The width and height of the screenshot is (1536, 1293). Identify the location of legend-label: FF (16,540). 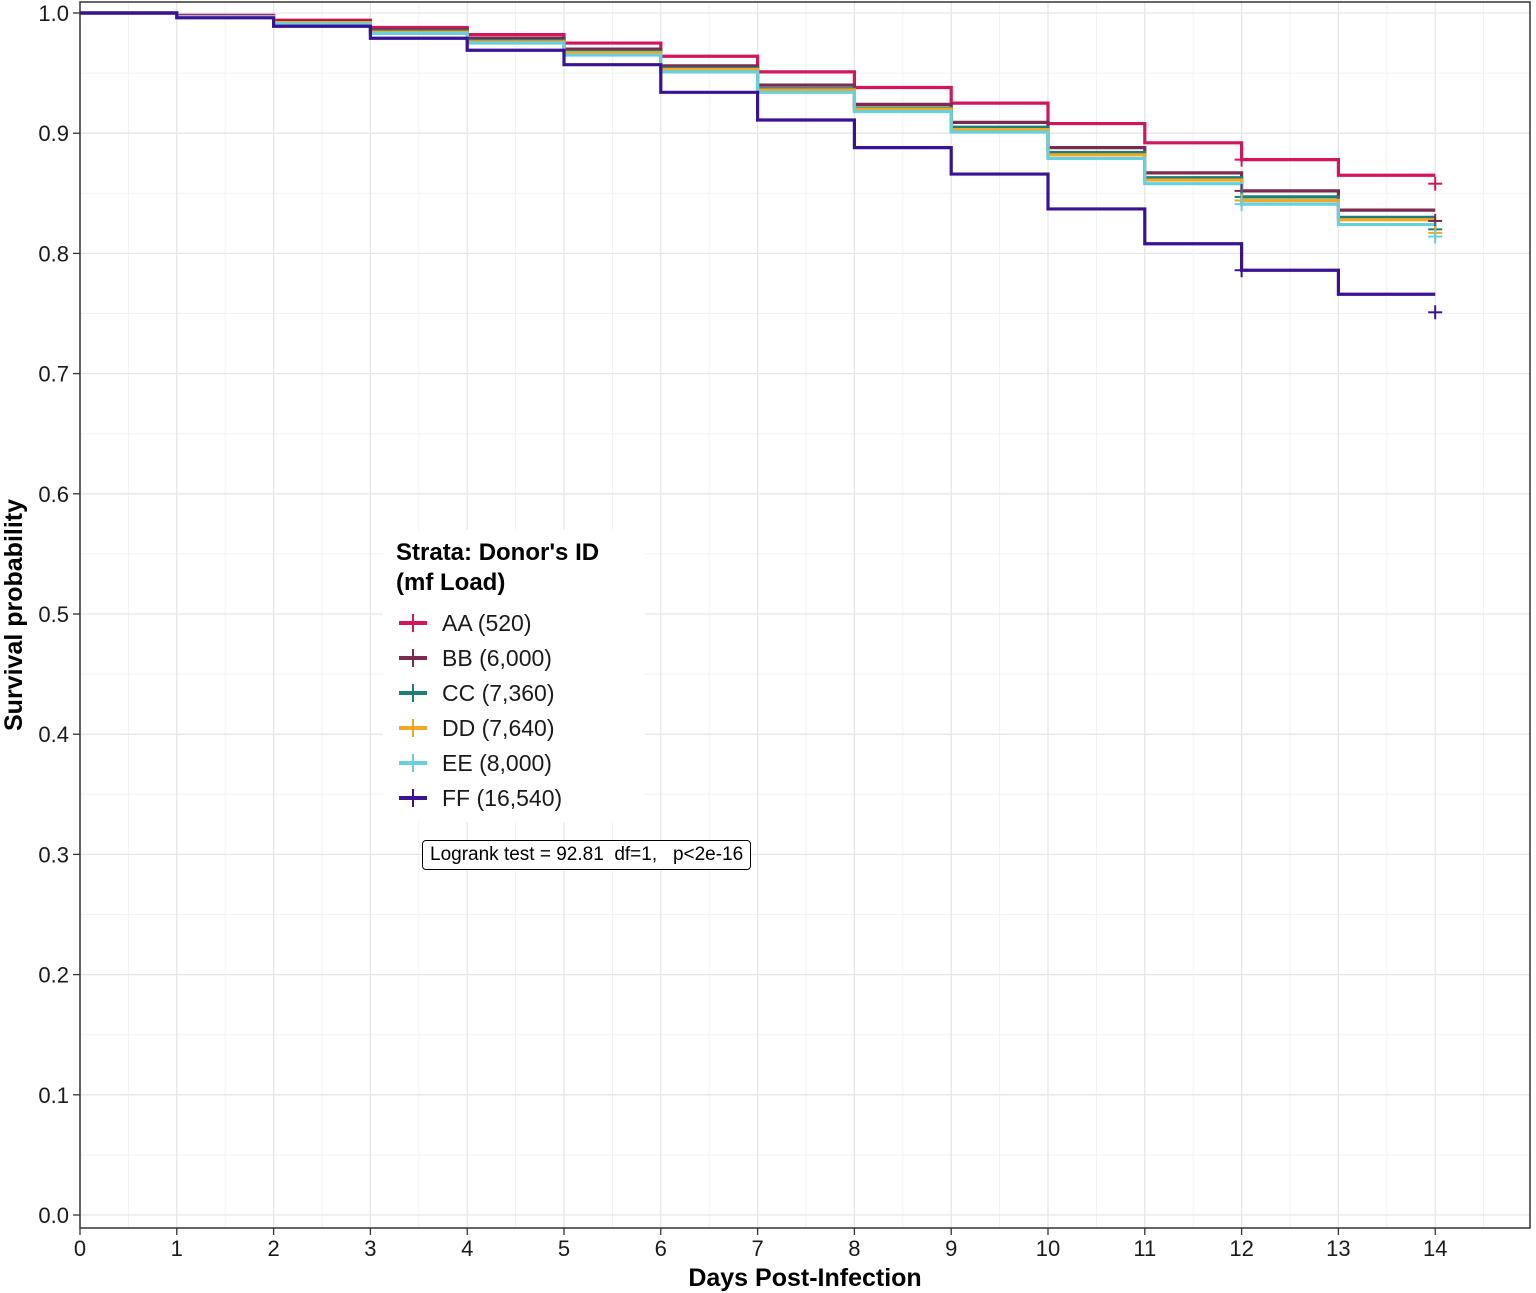
(502, 797).